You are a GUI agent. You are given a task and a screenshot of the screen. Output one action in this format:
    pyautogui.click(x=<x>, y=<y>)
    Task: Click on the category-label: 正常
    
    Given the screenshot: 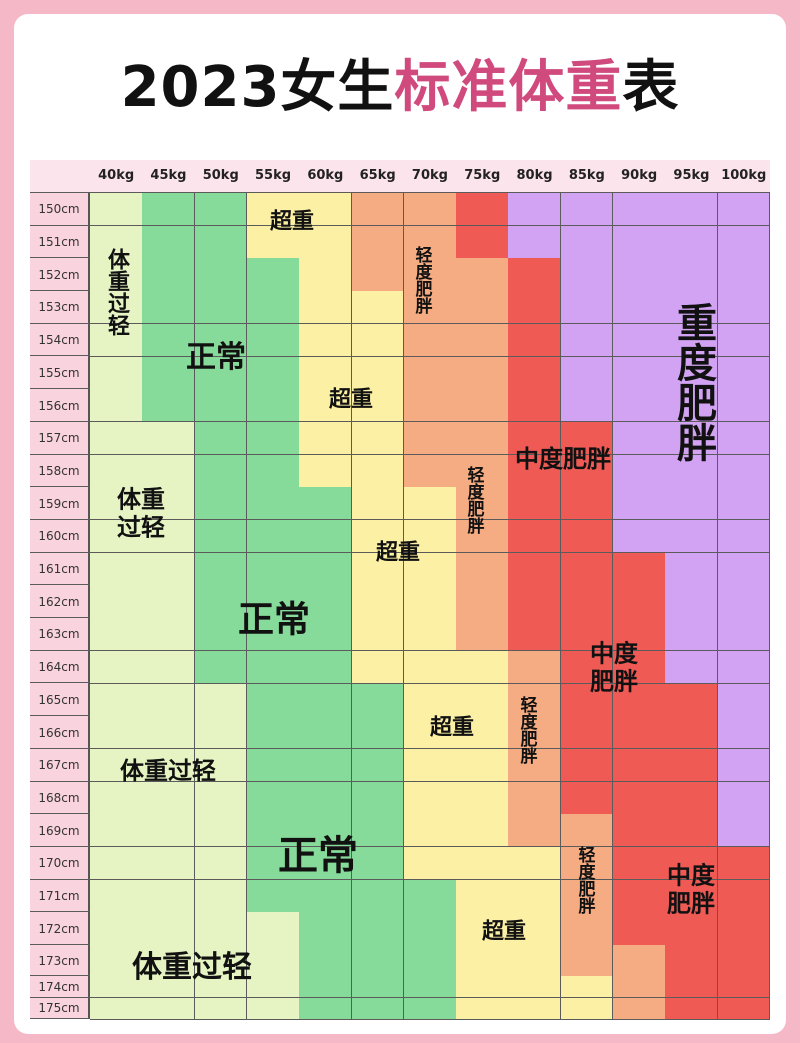 What is the action you would take?
    pyautogui.click(x=318, y=856)
    